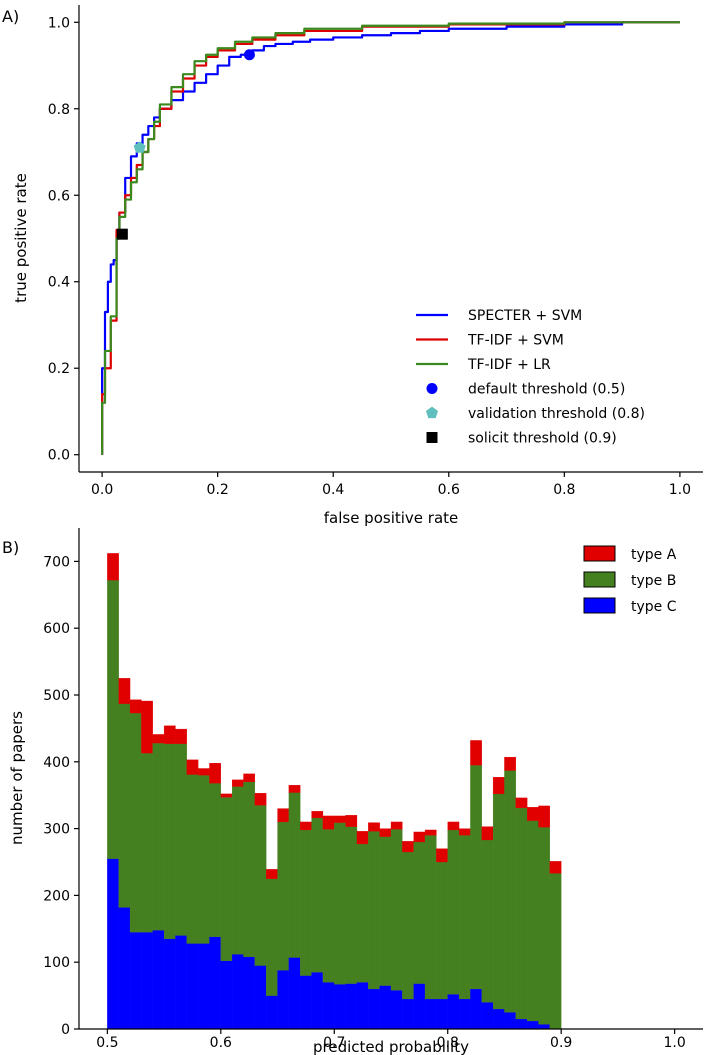  I want to click on y-tick-label: 500, so click(56, 696).